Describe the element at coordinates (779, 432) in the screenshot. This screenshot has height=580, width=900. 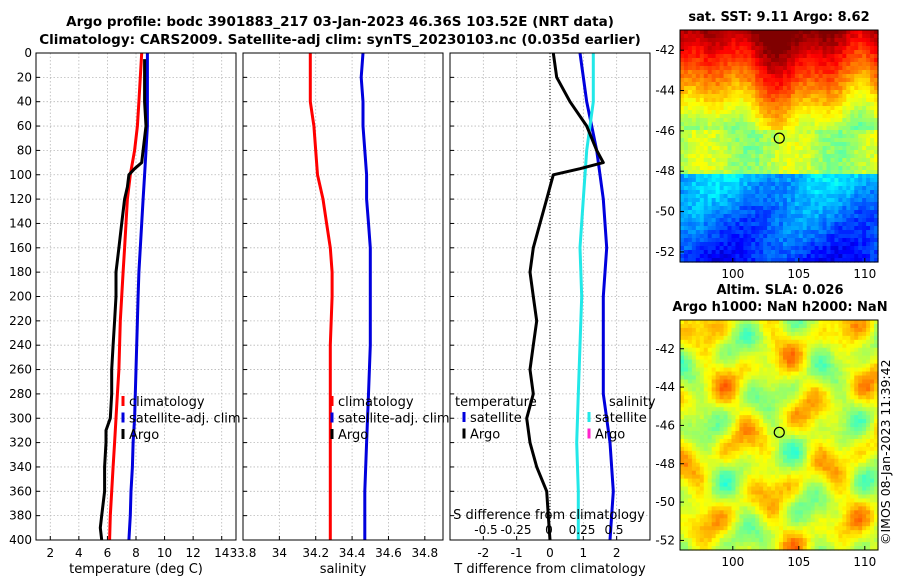
I see `sla-profile-marker` at that location.